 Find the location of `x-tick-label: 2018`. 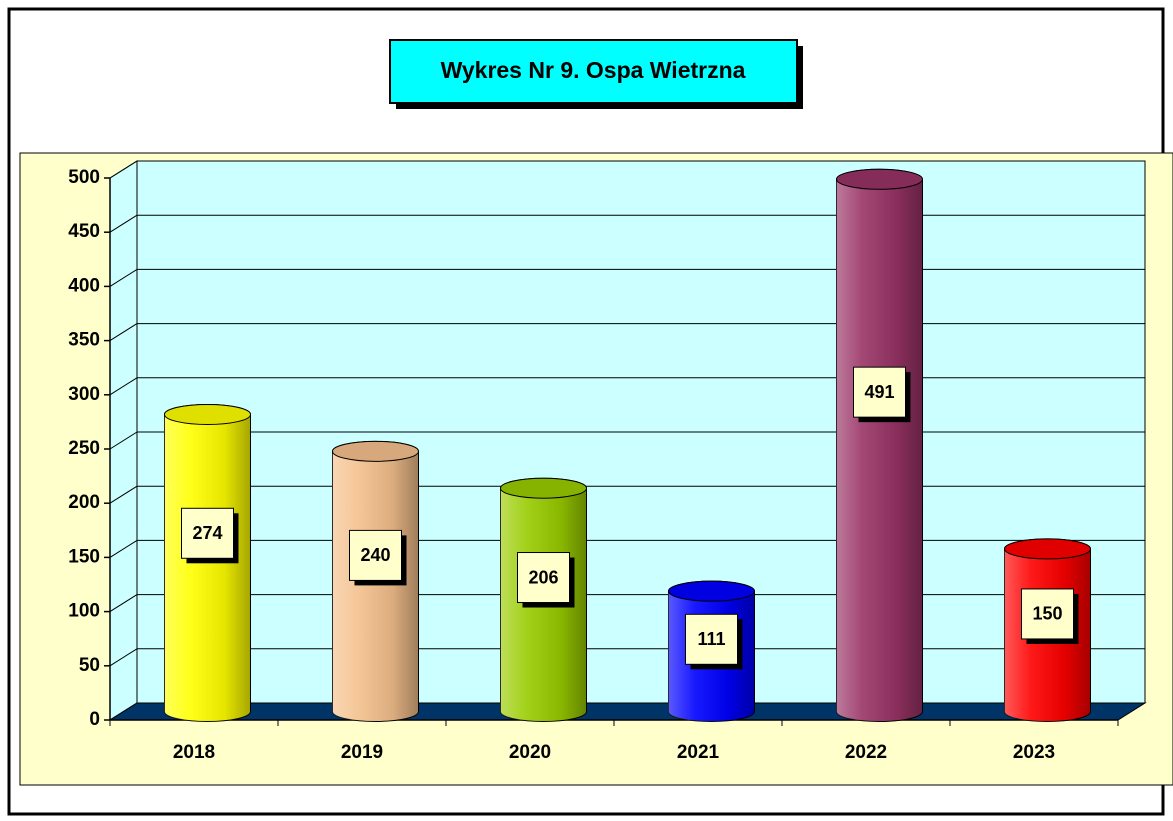

x-tick-label: 2018 is located at coordinates (194, 752).